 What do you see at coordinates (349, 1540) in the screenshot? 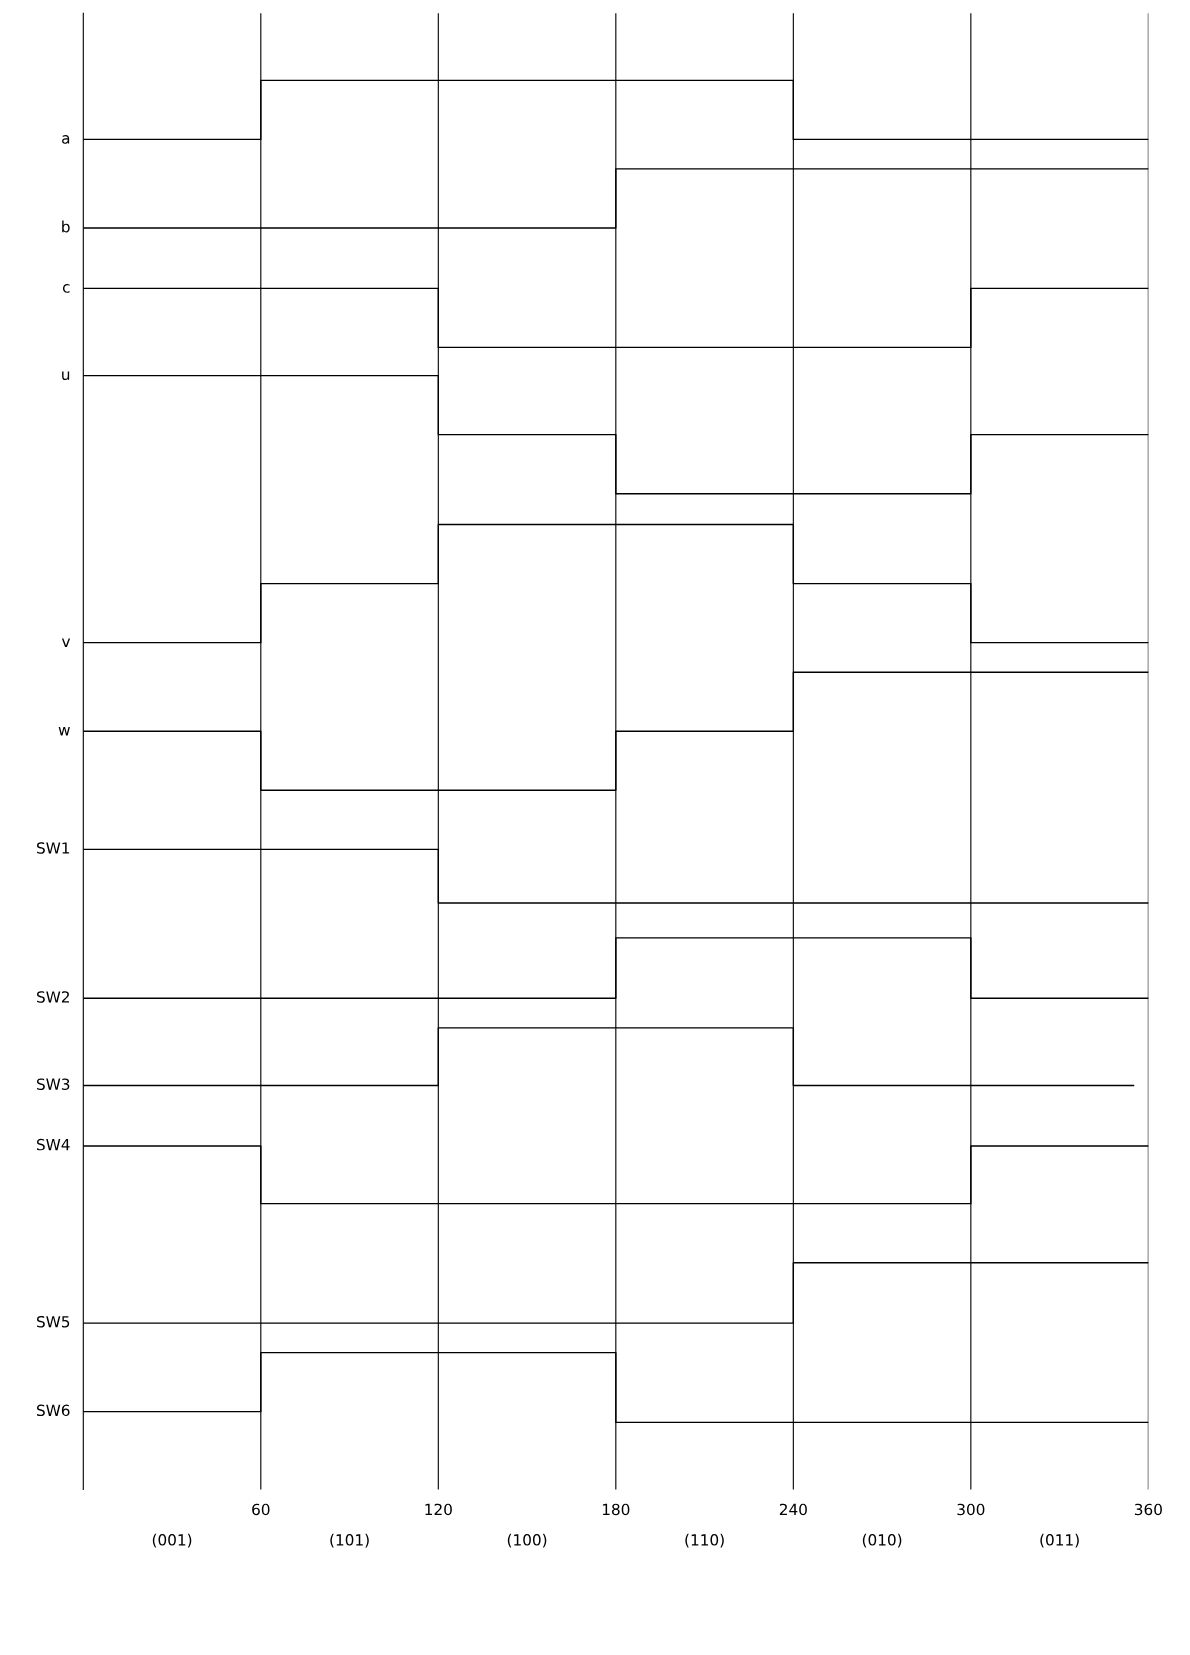
I see `text: (101)` at bounding box center [349, 1540].